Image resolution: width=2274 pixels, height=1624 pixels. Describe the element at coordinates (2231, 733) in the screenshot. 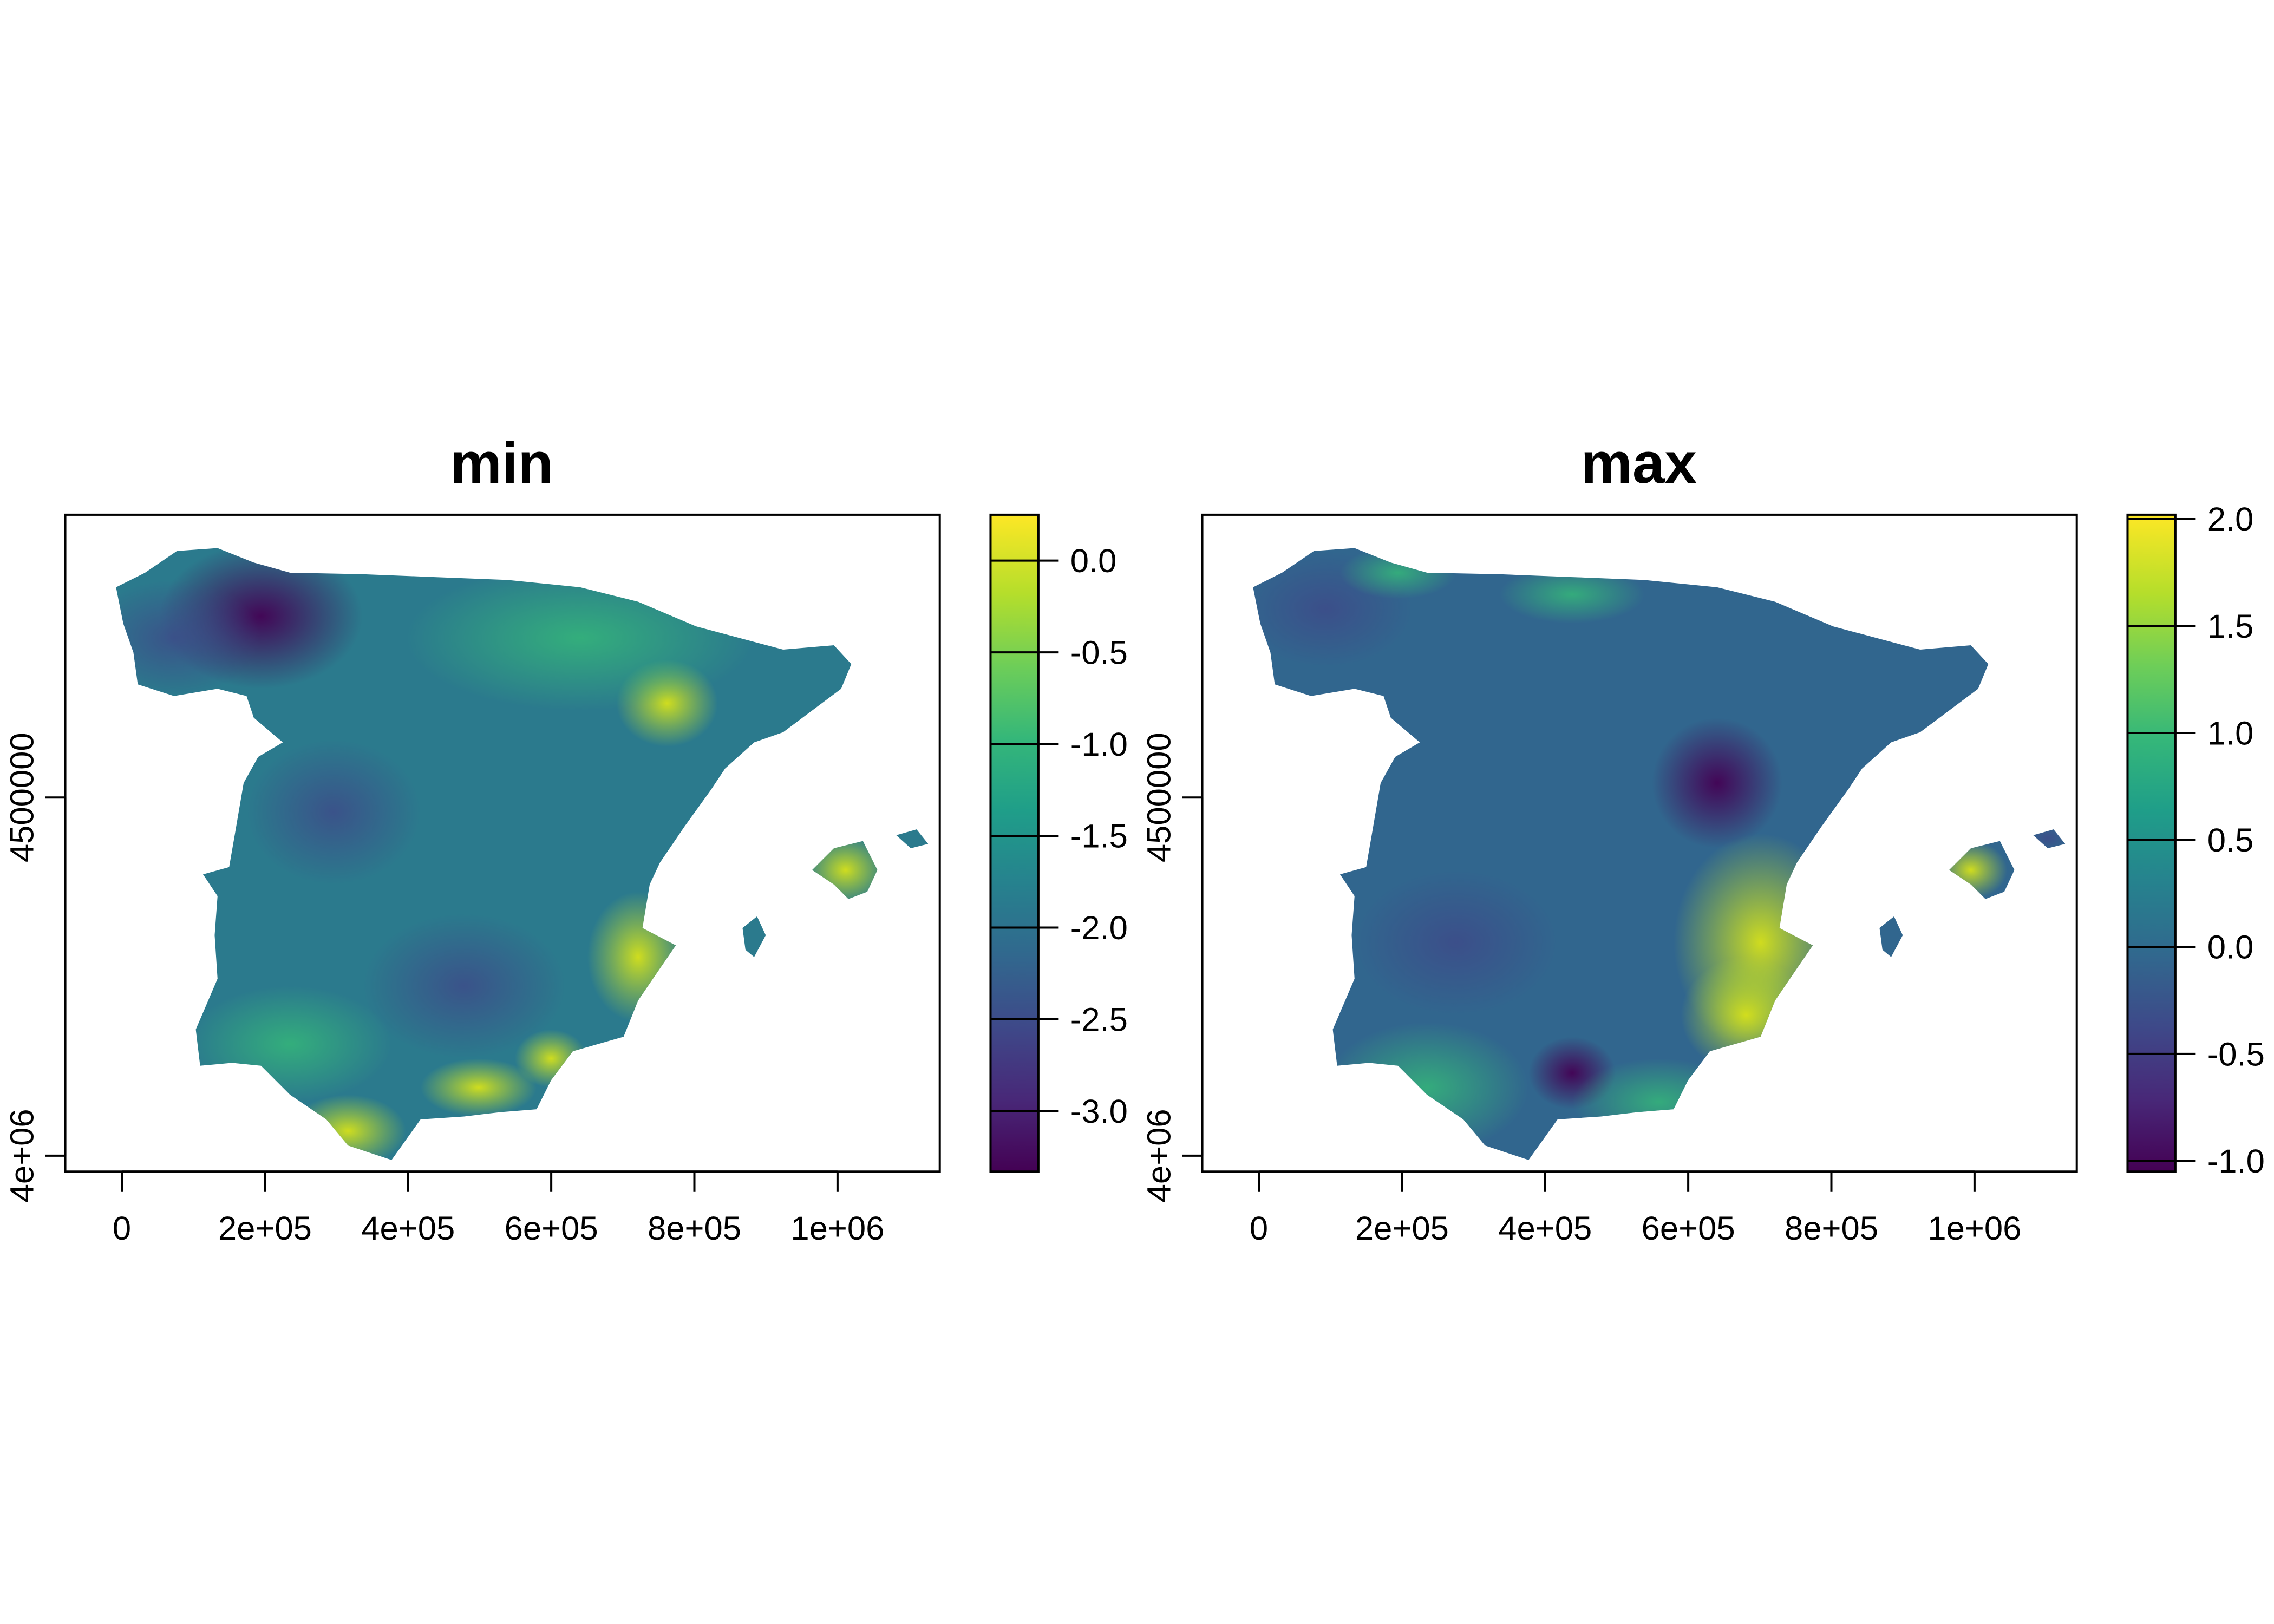

I see `colorbar-tick-label: 1.0` at that location.